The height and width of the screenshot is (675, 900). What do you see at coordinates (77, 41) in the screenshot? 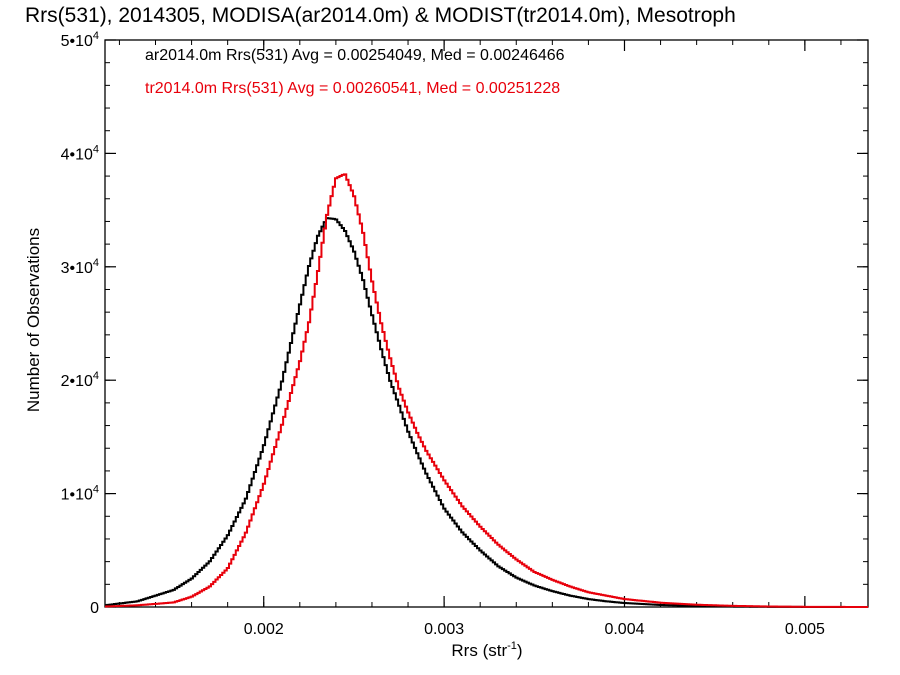
I see `y-tick-label-text: 5•10` at bounding box center [77, 41].